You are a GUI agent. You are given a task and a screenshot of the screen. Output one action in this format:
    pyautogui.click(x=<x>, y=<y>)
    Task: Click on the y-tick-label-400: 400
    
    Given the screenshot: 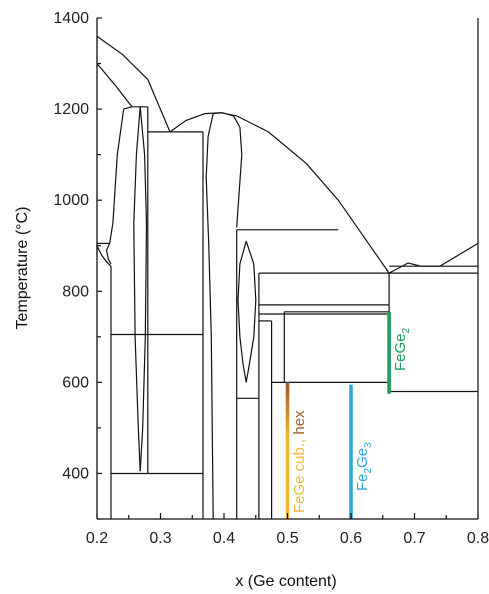 What is the action you would take?
    pyautogui.click(x=75, y=473)
    